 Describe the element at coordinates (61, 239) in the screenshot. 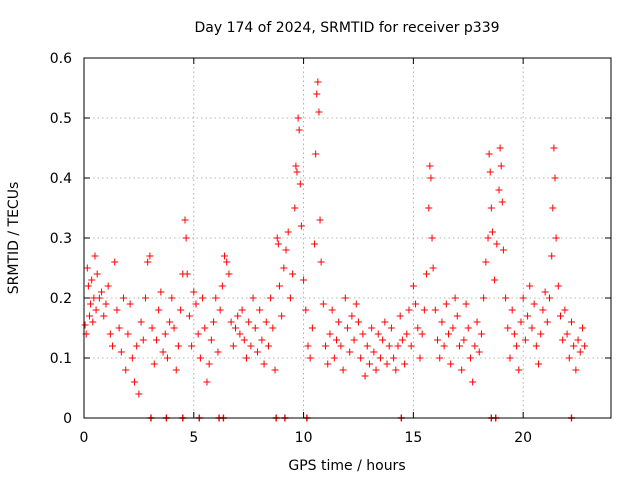

I see `y-tick-label: 0.3` at that location.